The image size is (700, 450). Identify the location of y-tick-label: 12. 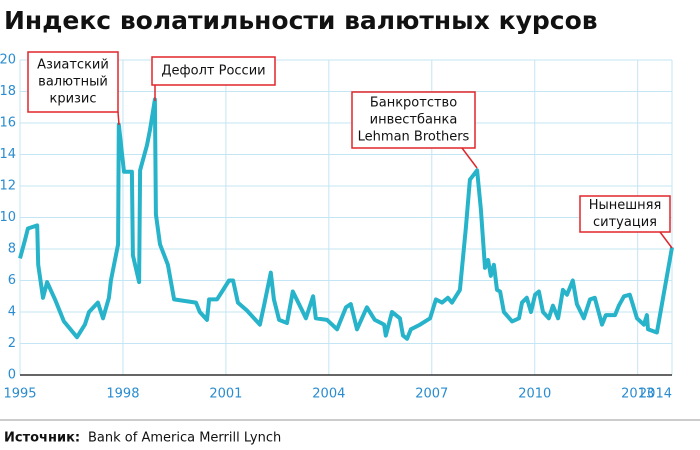
(8, 186).